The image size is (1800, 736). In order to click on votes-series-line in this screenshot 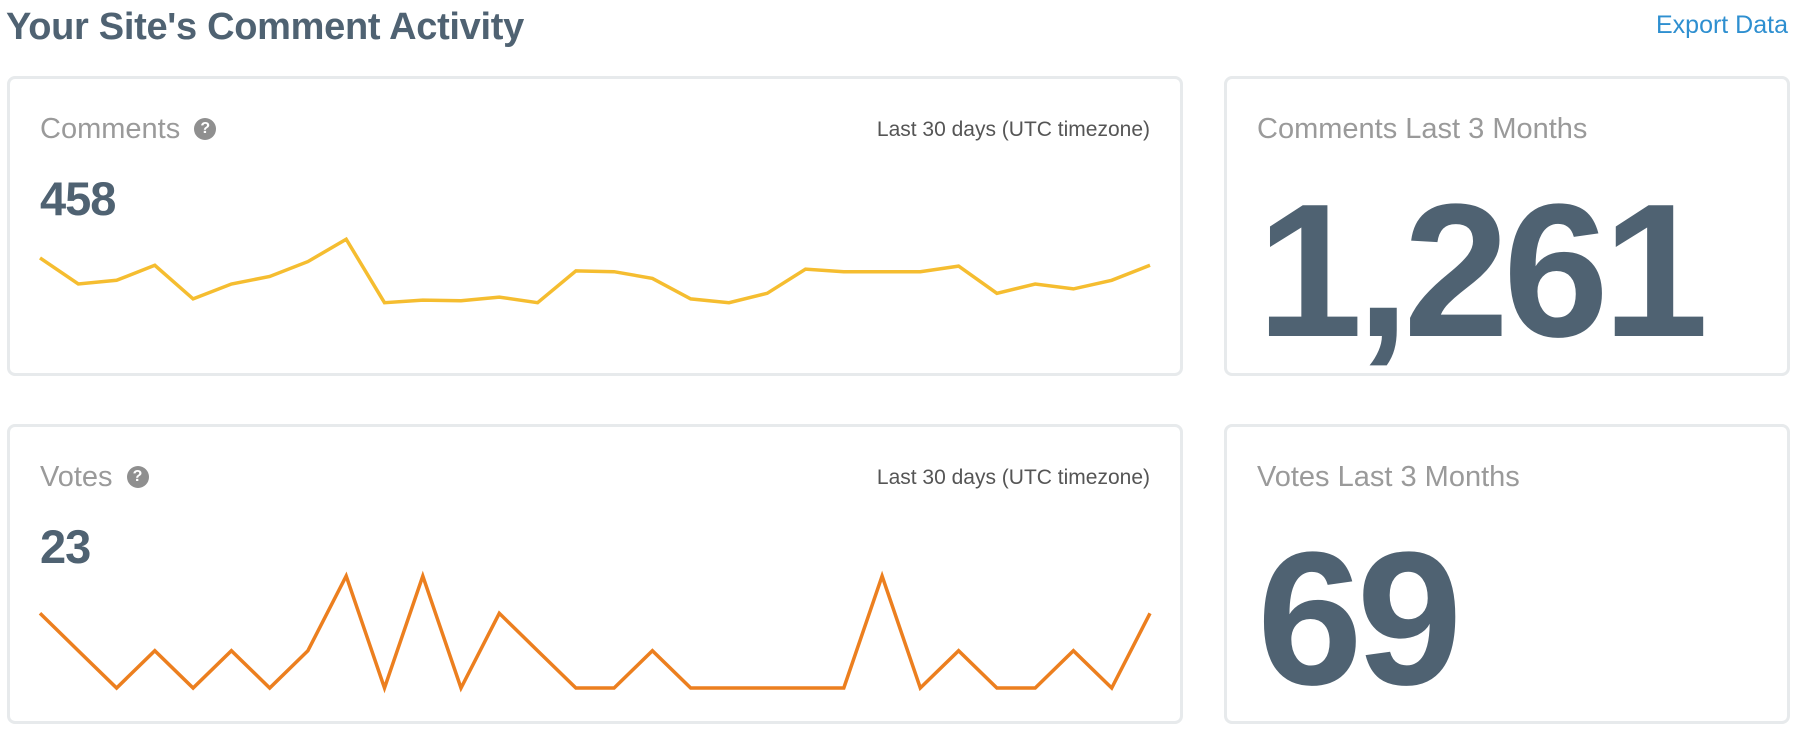, I will do `click(595, 632)`.